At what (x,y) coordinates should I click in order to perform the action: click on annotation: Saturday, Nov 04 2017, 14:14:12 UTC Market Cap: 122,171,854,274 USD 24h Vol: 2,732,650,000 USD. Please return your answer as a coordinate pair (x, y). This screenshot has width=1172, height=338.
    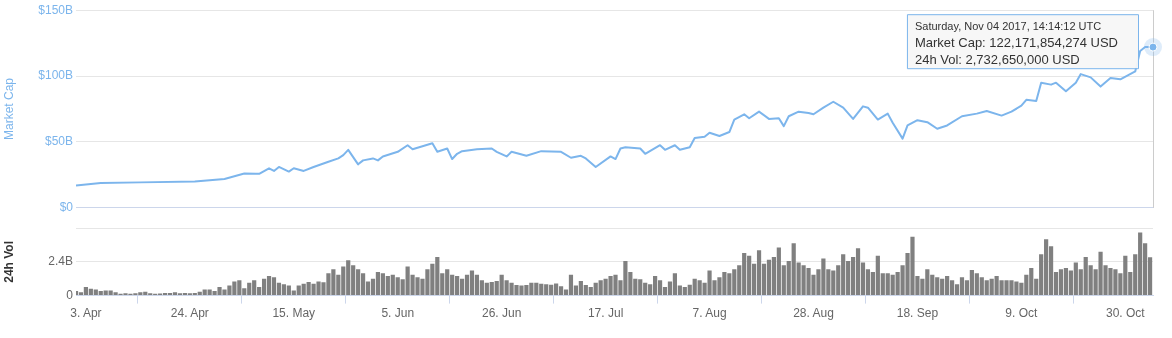
    Looking at the image, I should click on (1016, 44).